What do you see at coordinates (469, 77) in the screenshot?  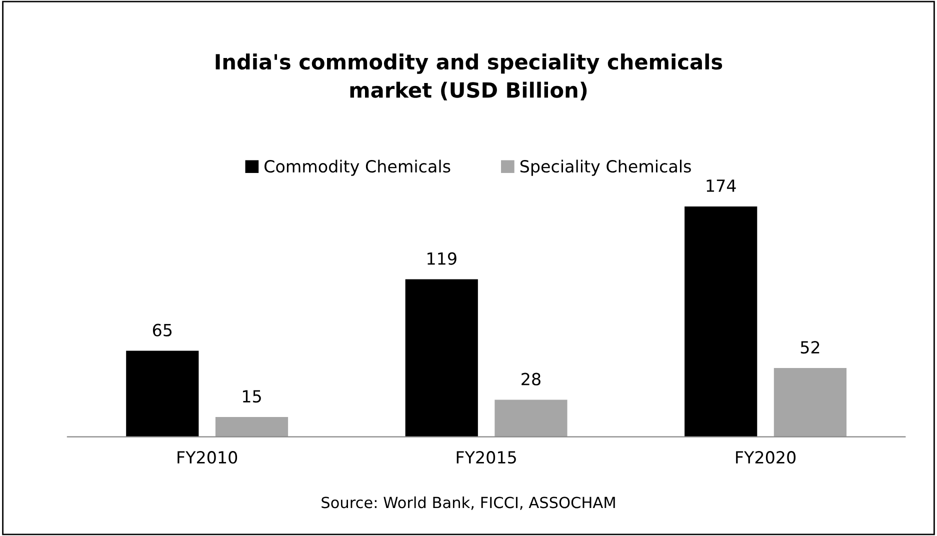 I see `chart-title: India's commodity and speciality chemicals market (USD Billion)` at bounding box center [469, 77].